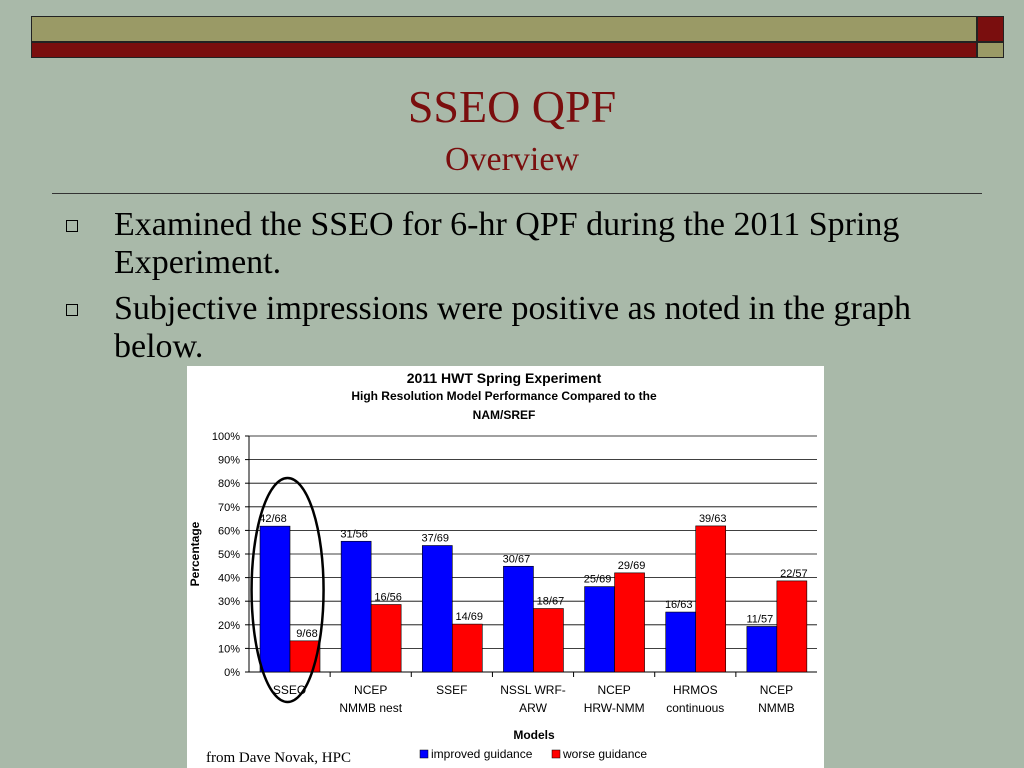 This screenshot has height=768, width=1024. I want to click on y-tick-label: 40%, so click(229, 579).